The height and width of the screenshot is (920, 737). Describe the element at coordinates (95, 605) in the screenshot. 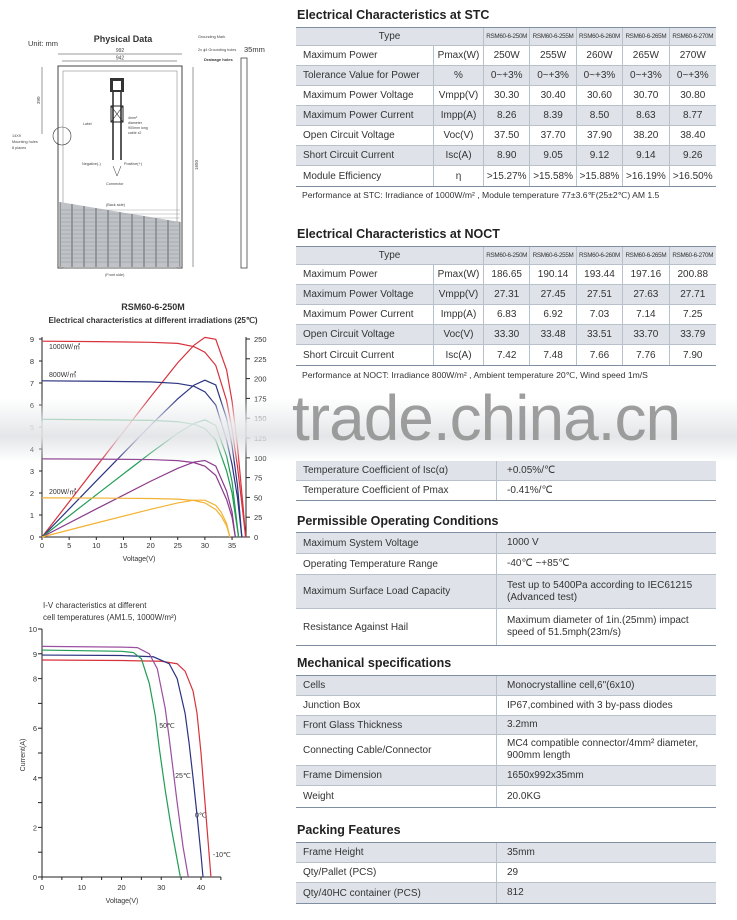

I see `chart2-title-1: I-V characteristics at different` at that location.